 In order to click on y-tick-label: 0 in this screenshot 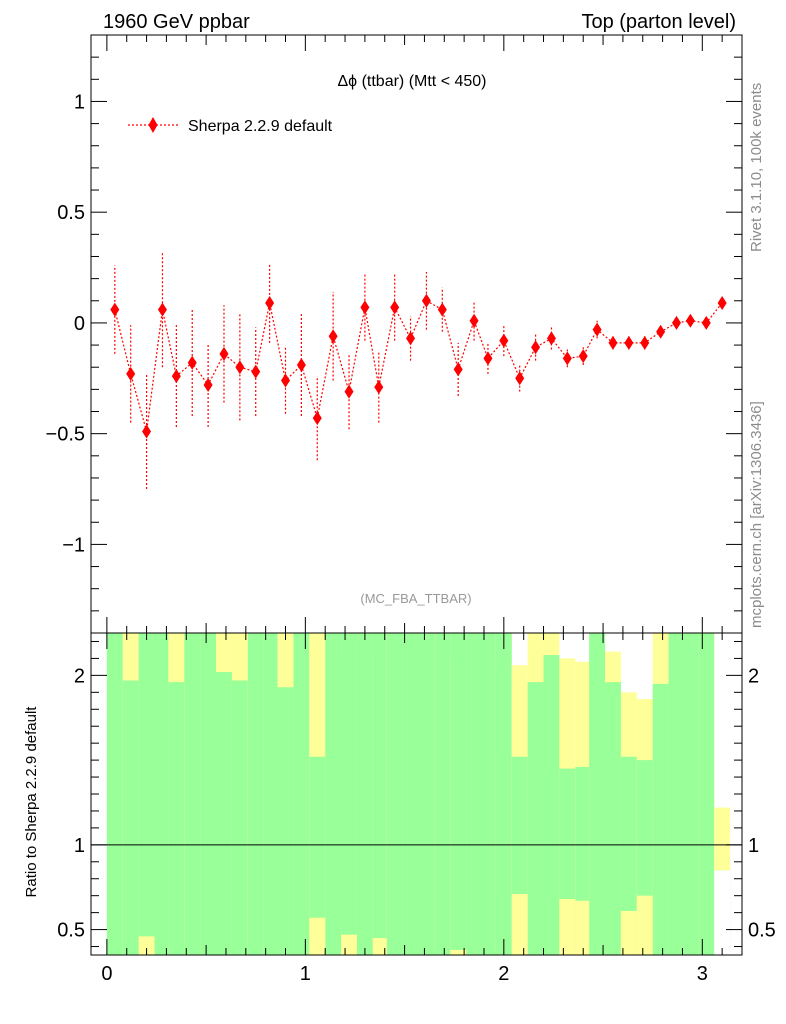, I will do `click(79, 324)`.